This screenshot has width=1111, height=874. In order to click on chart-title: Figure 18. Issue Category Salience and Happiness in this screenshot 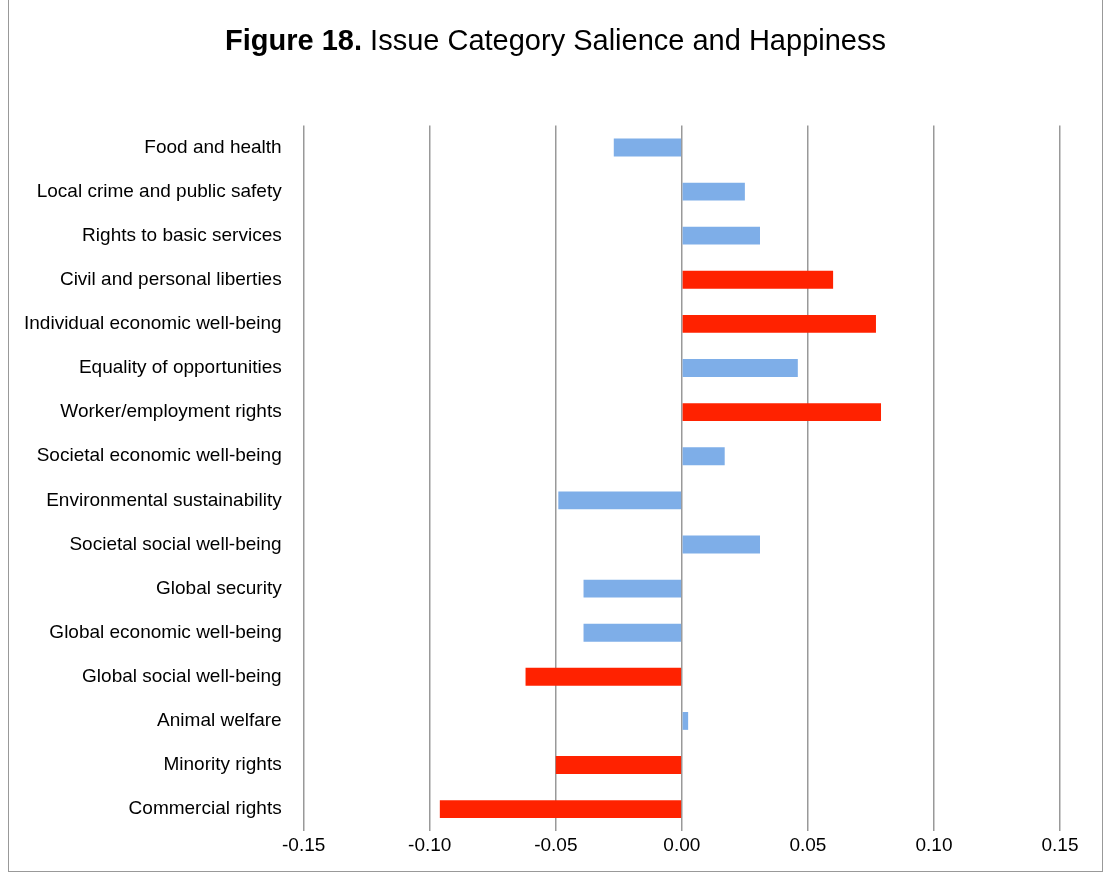, I will do `click(555, 40)`.